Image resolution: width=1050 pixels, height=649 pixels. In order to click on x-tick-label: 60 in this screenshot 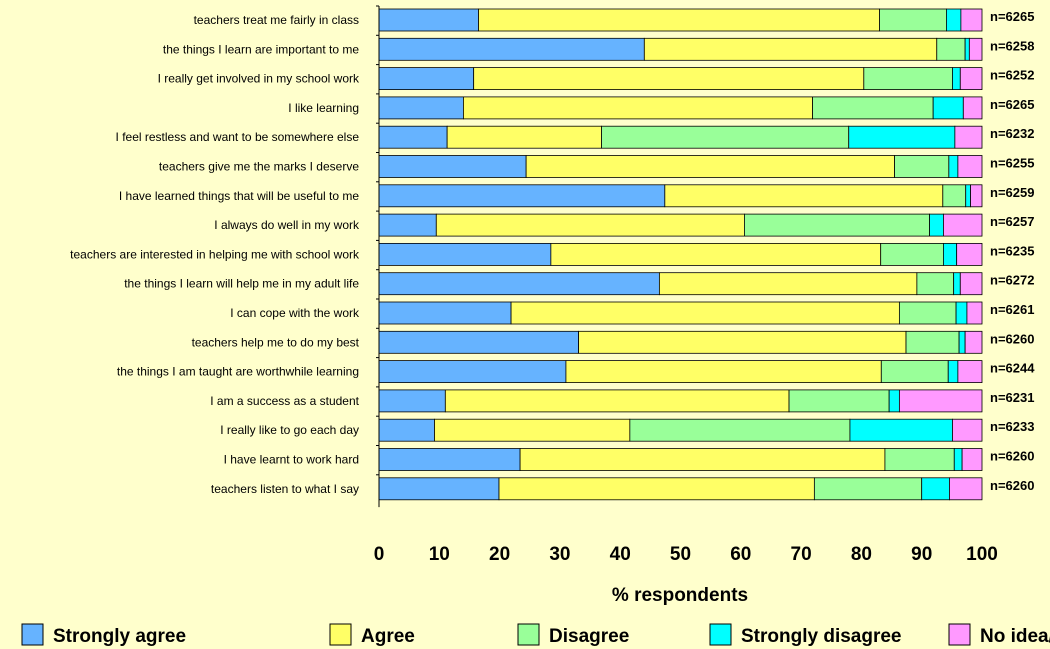, I will do `click(740, 554)`.